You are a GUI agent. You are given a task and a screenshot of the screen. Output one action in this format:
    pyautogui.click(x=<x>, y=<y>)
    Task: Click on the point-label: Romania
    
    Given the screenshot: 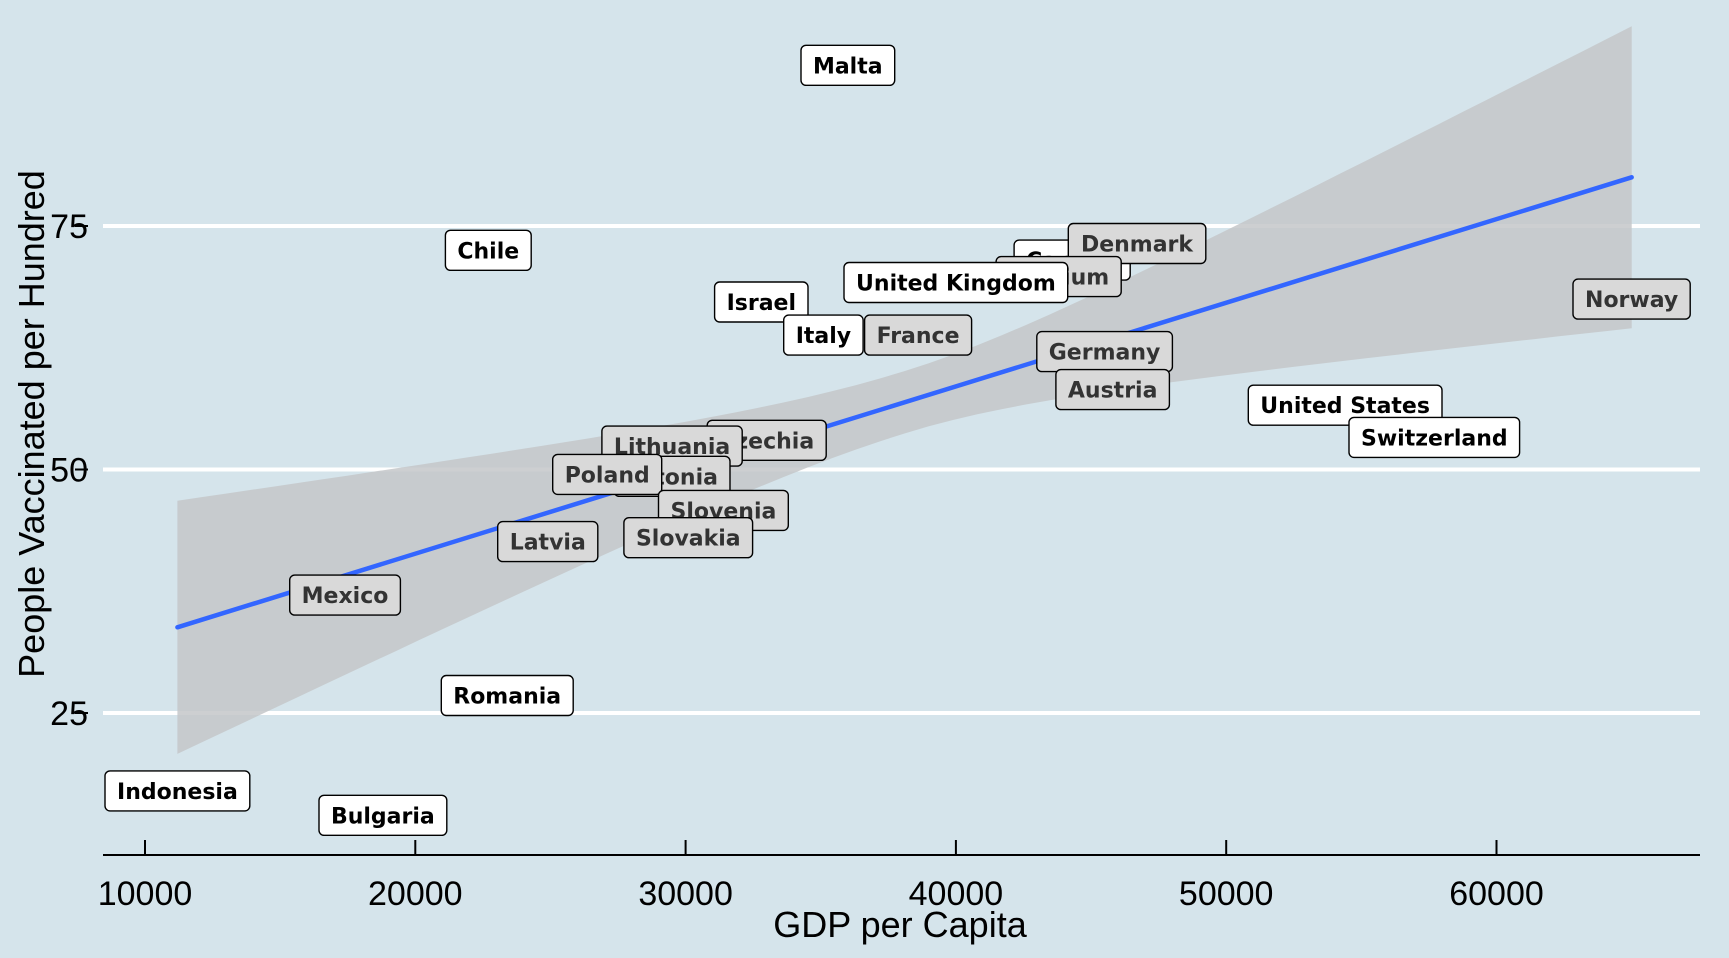 What is the action you would take?
    pyautogui.click(x=507, y=696)
    